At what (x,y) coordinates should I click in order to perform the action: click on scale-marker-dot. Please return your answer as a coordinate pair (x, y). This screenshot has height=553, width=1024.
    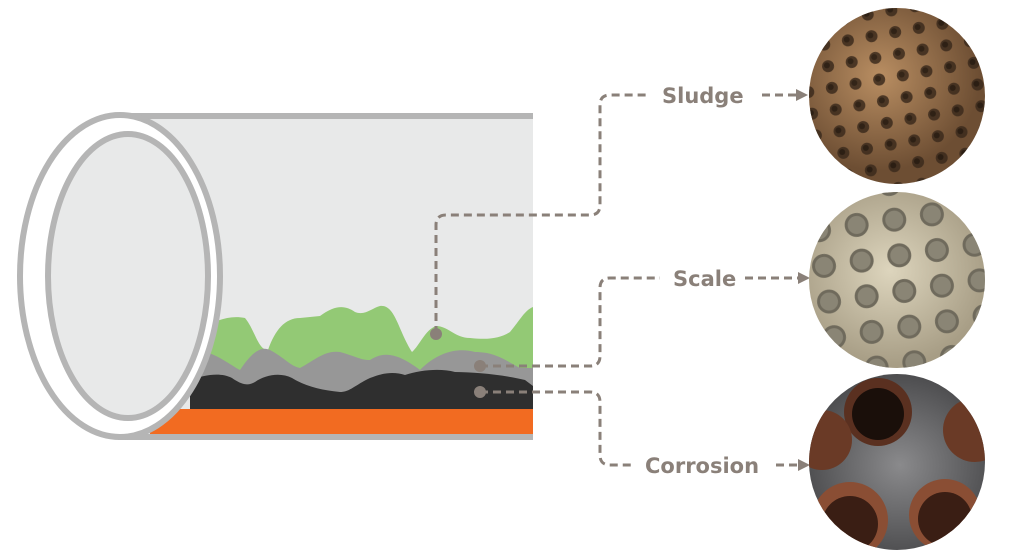
    Looking at the image, I should click on (480, 366).